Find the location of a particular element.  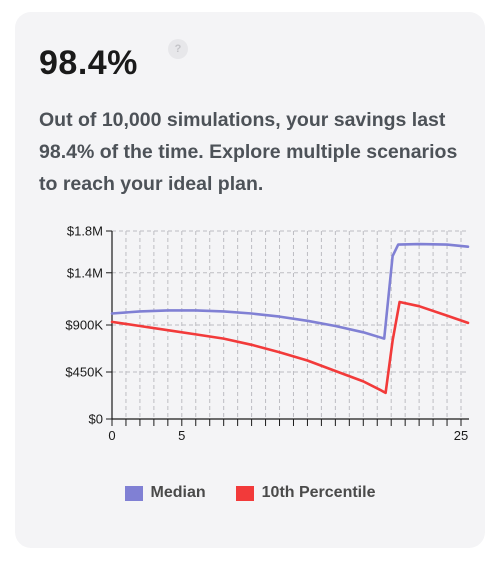

y-tick-label: $1.8M is located at coordinates (85, 231).